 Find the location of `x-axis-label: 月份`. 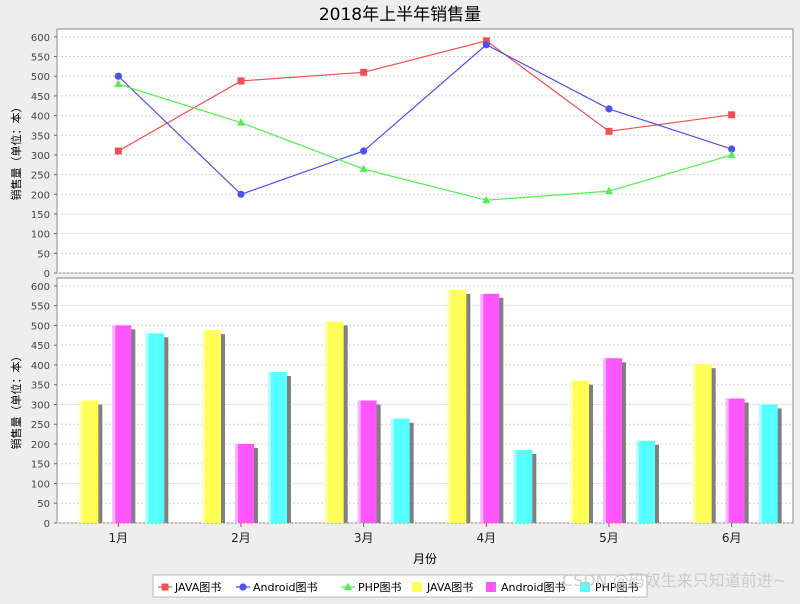

x-axis-label: 月份 is located at coordinates (425, 559).